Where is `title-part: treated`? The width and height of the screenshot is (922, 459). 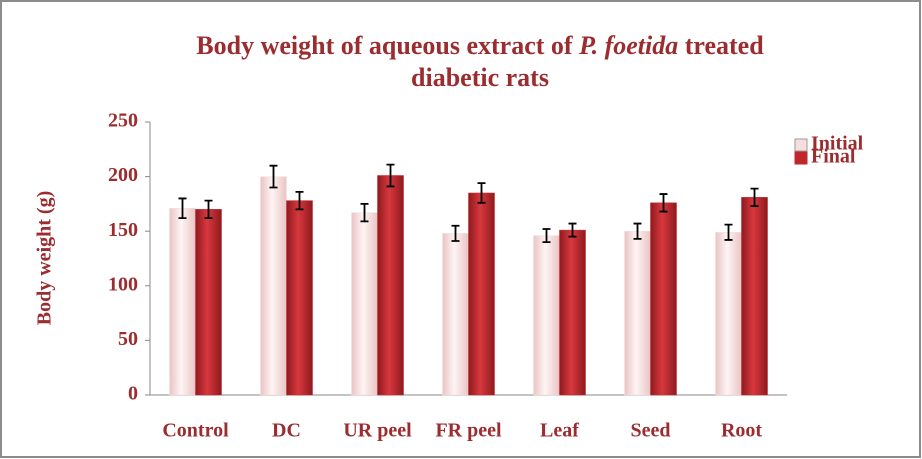 title-part: treated is located at coordinates (724, 45).